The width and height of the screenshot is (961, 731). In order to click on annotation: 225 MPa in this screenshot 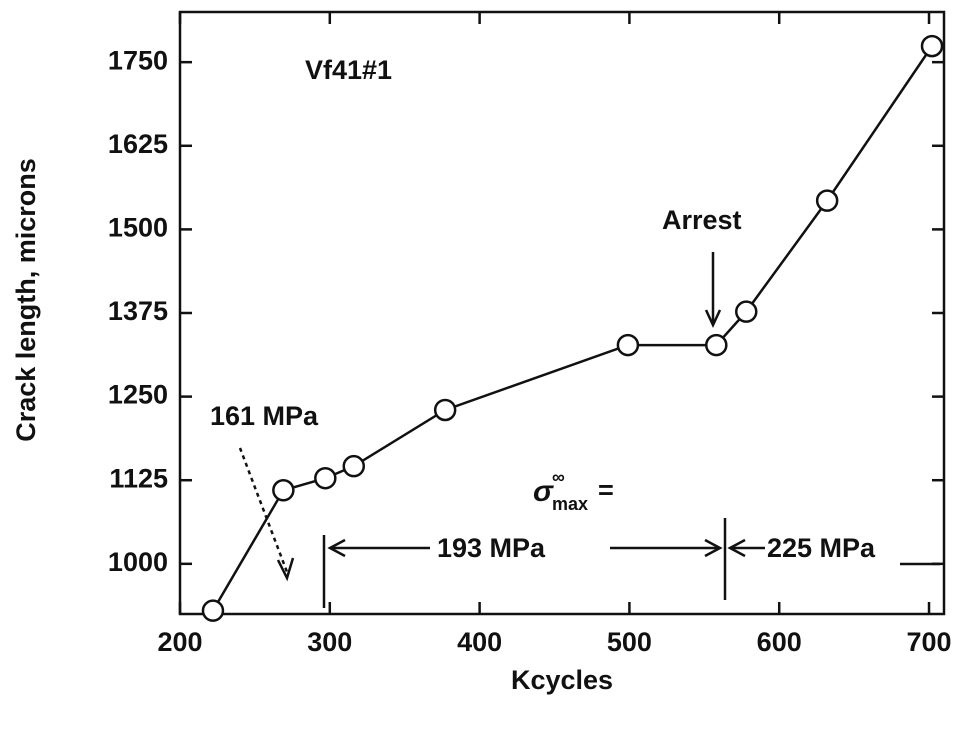, I will do `click(821, 548)`.